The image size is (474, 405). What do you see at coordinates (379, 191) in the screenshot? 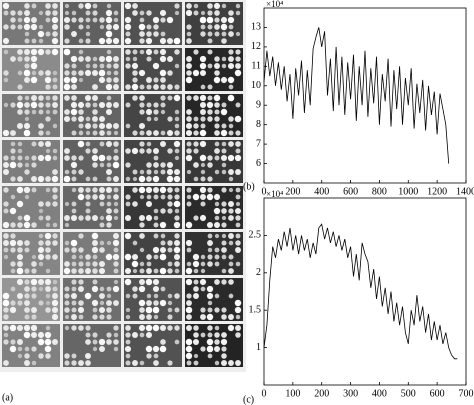
I see `x-tick-label: 800` at bounding box center [379, 191].